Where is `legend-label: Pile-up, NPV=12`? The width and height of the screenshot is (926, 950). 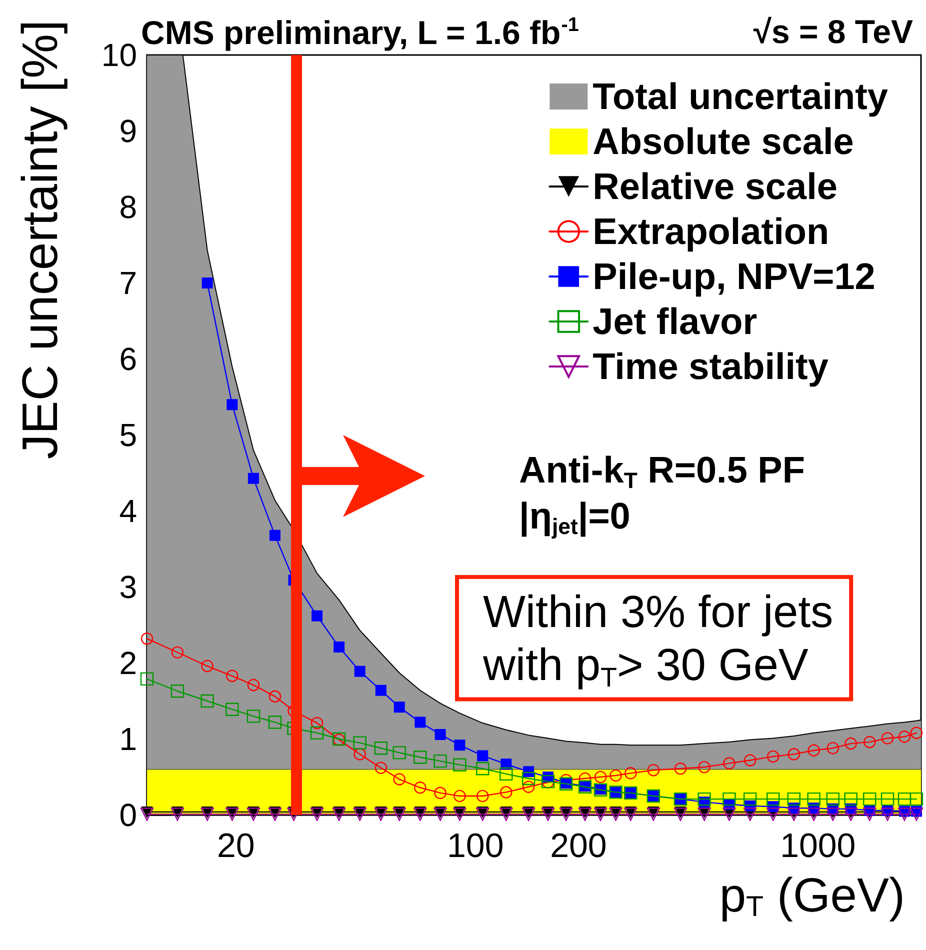
legend-label: Pile-up, NPV=12 is located at coordinates (734, 276).